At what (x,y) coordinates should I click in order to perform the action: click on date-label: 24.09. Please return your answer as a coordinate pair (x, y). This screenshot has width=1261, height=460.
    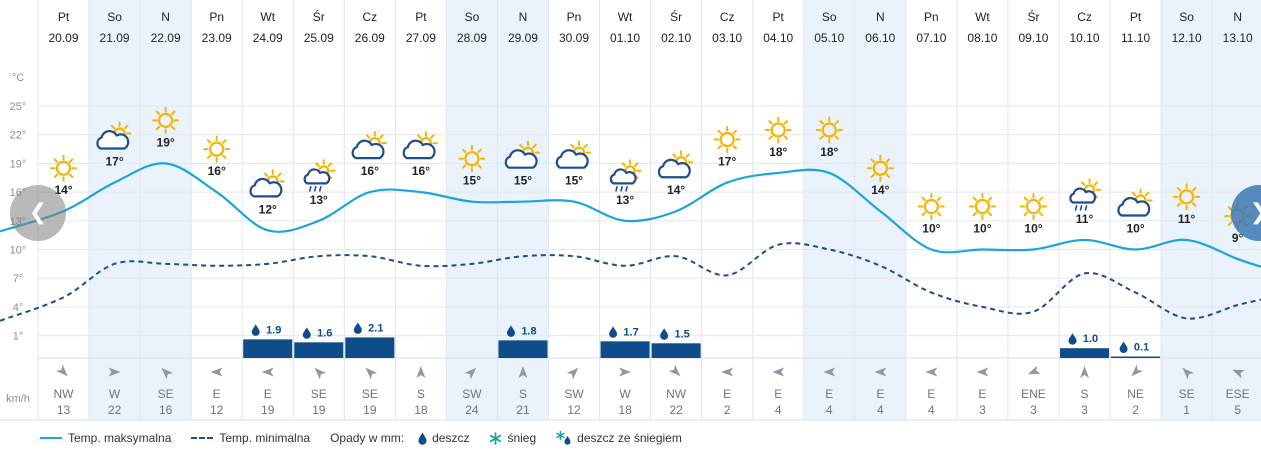
    Looking at the image, I should click on (268, 38).